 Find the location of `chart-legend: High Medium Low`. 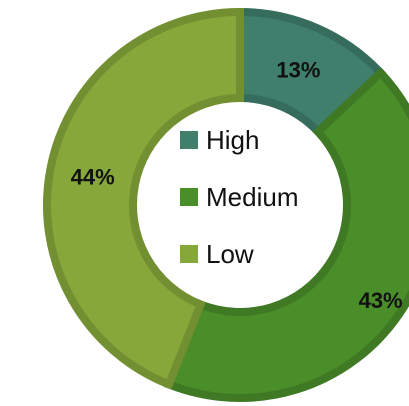

chart-legend: High Medium Low is located at coordinates (239, 197).